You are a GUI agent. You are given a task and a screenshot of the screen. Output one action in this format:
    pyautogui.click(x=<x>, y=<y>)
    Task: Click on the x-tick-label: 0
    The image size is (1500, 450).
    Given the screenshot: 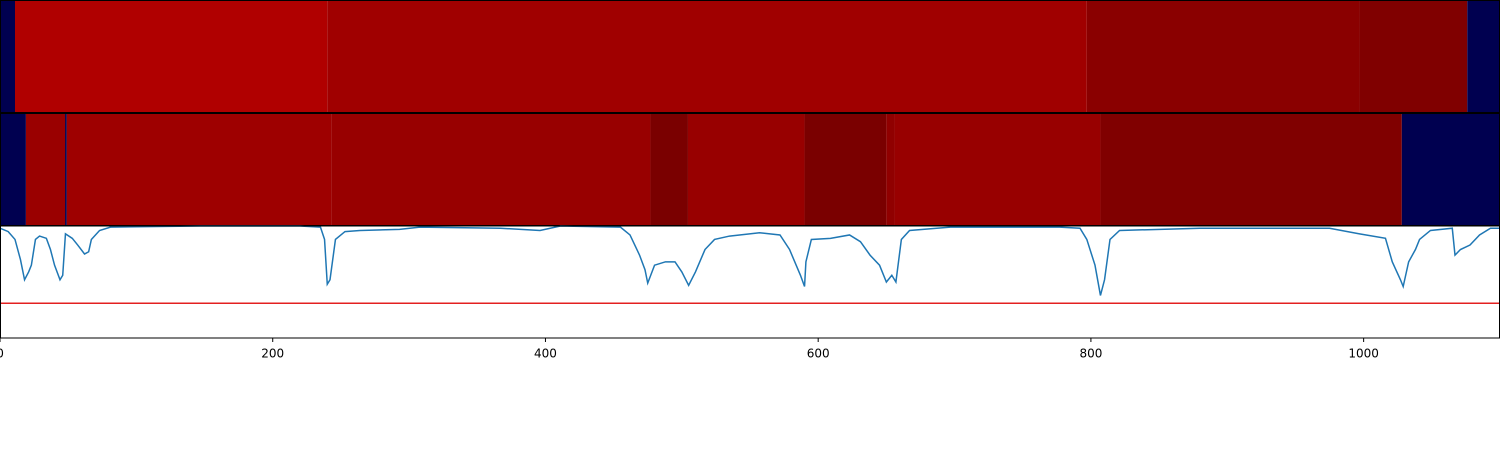 What is the action you would take?
    pyautogui.click(x=2, y=354)
    